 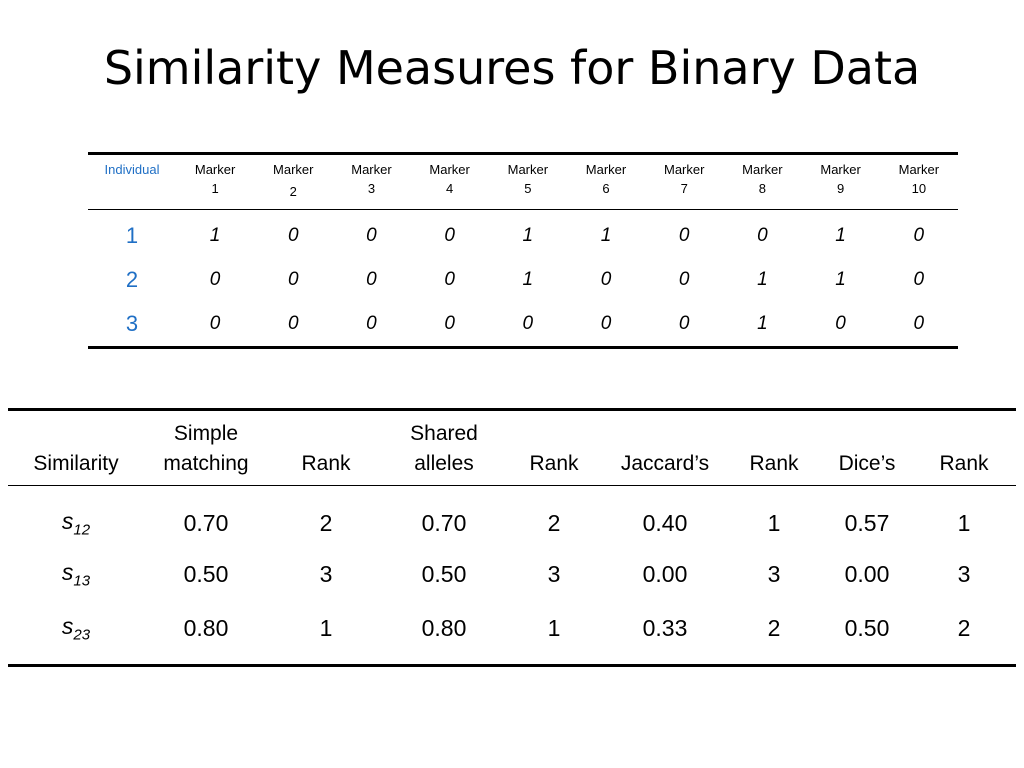 What do you see at coordinates (528, 188) in the screenshot?
I see `marker-number: 5` at bounding box center [528, 188].